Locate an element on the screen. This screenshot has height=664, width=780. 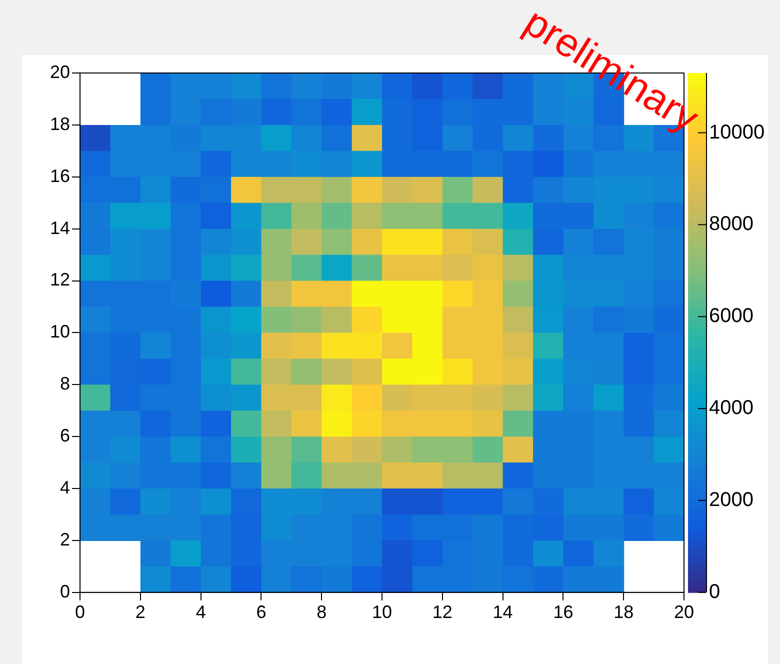
y-tick-label: 4 is located at coordinates (65, 487).